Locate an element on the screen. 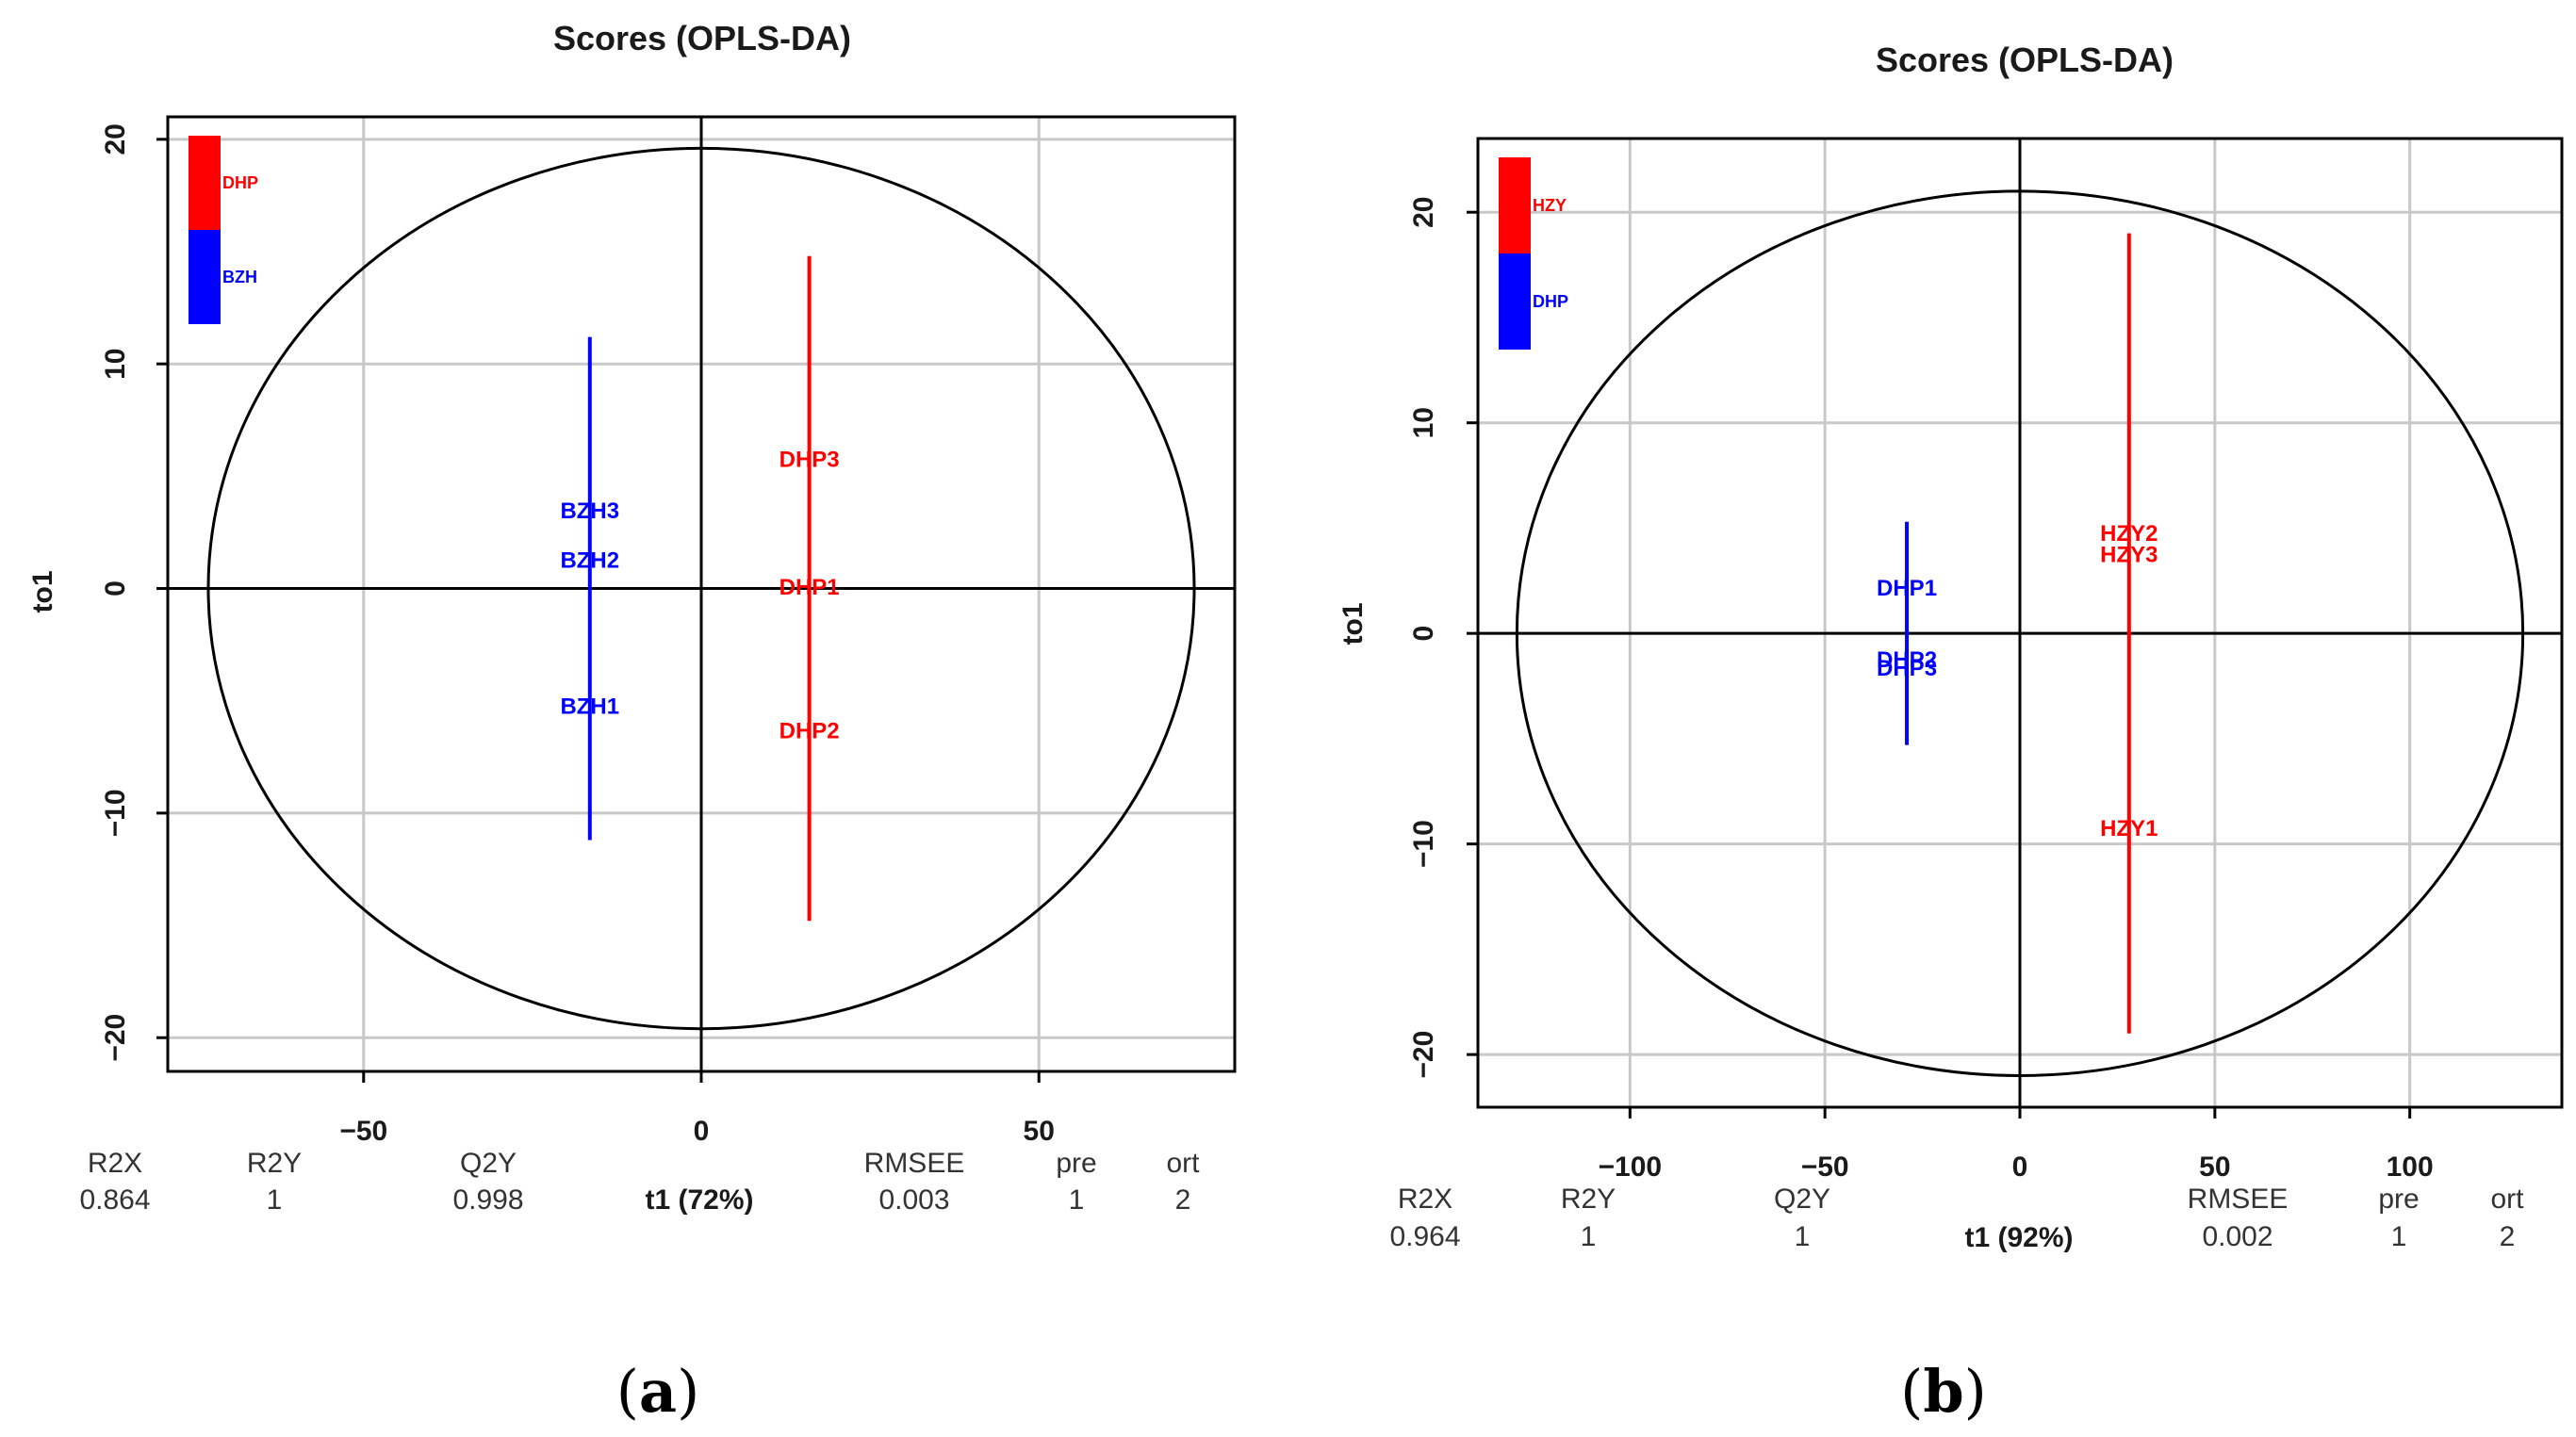 The width and height of the screenshot is (2576, 1437). point-label-hzy2: HZY2 is located at coordinates (2129, 534).